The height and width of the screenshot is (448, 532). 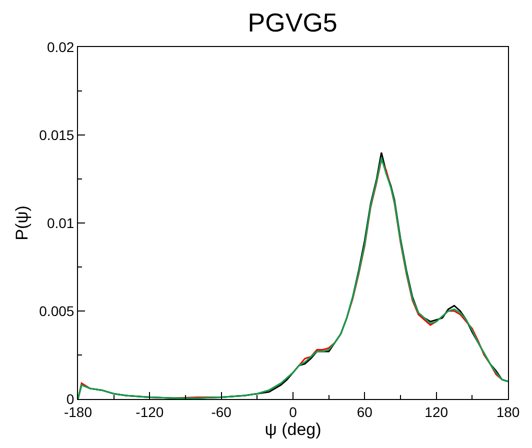 I want to click on y-tick-label: 0.015, so click(x=56, y=134).